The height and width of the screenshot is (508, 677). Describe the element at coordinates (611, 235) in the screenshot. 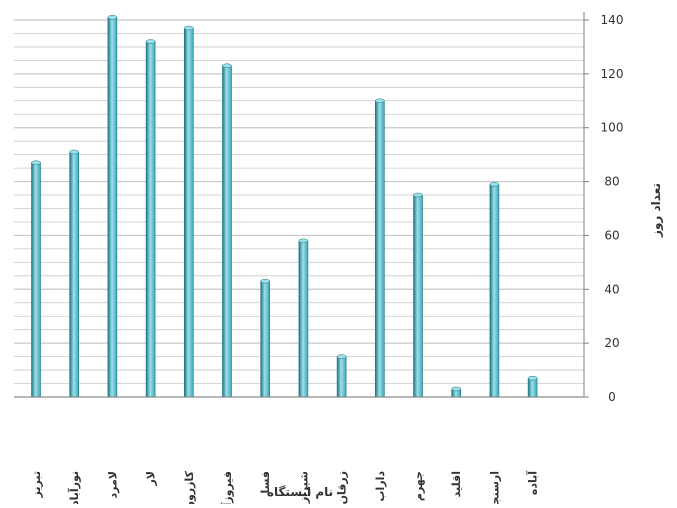

I see `y-tick-label: 60` at that location.